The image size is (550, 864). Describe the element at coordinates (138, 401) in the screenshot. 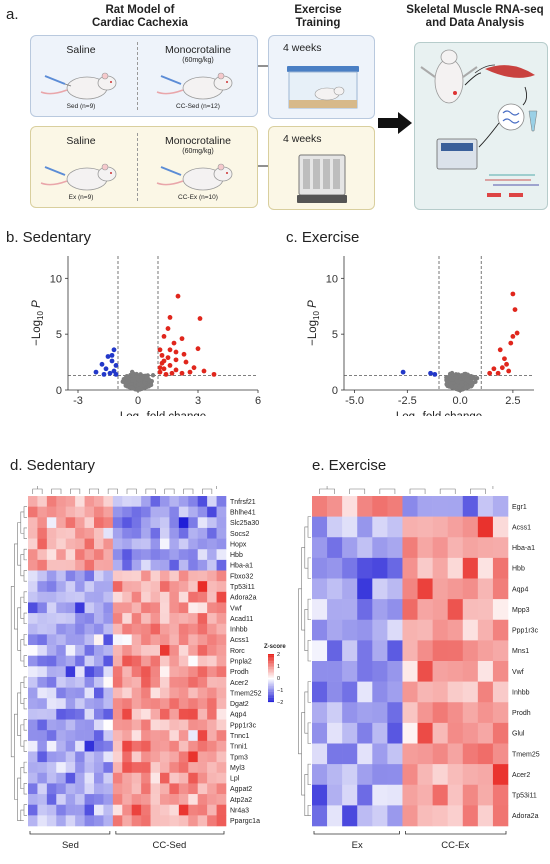

I see `x-tick-label: 0` at that location.